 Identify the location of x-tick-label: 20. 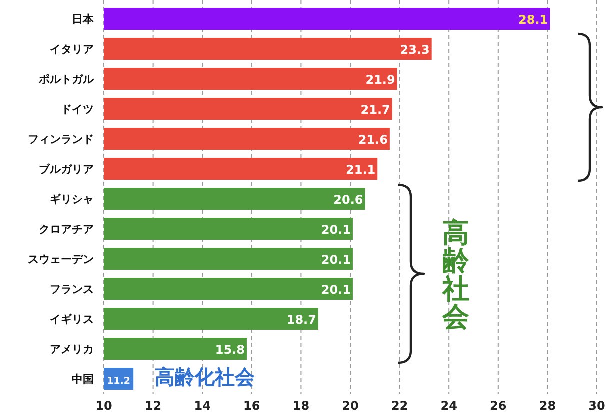
(350, 406).